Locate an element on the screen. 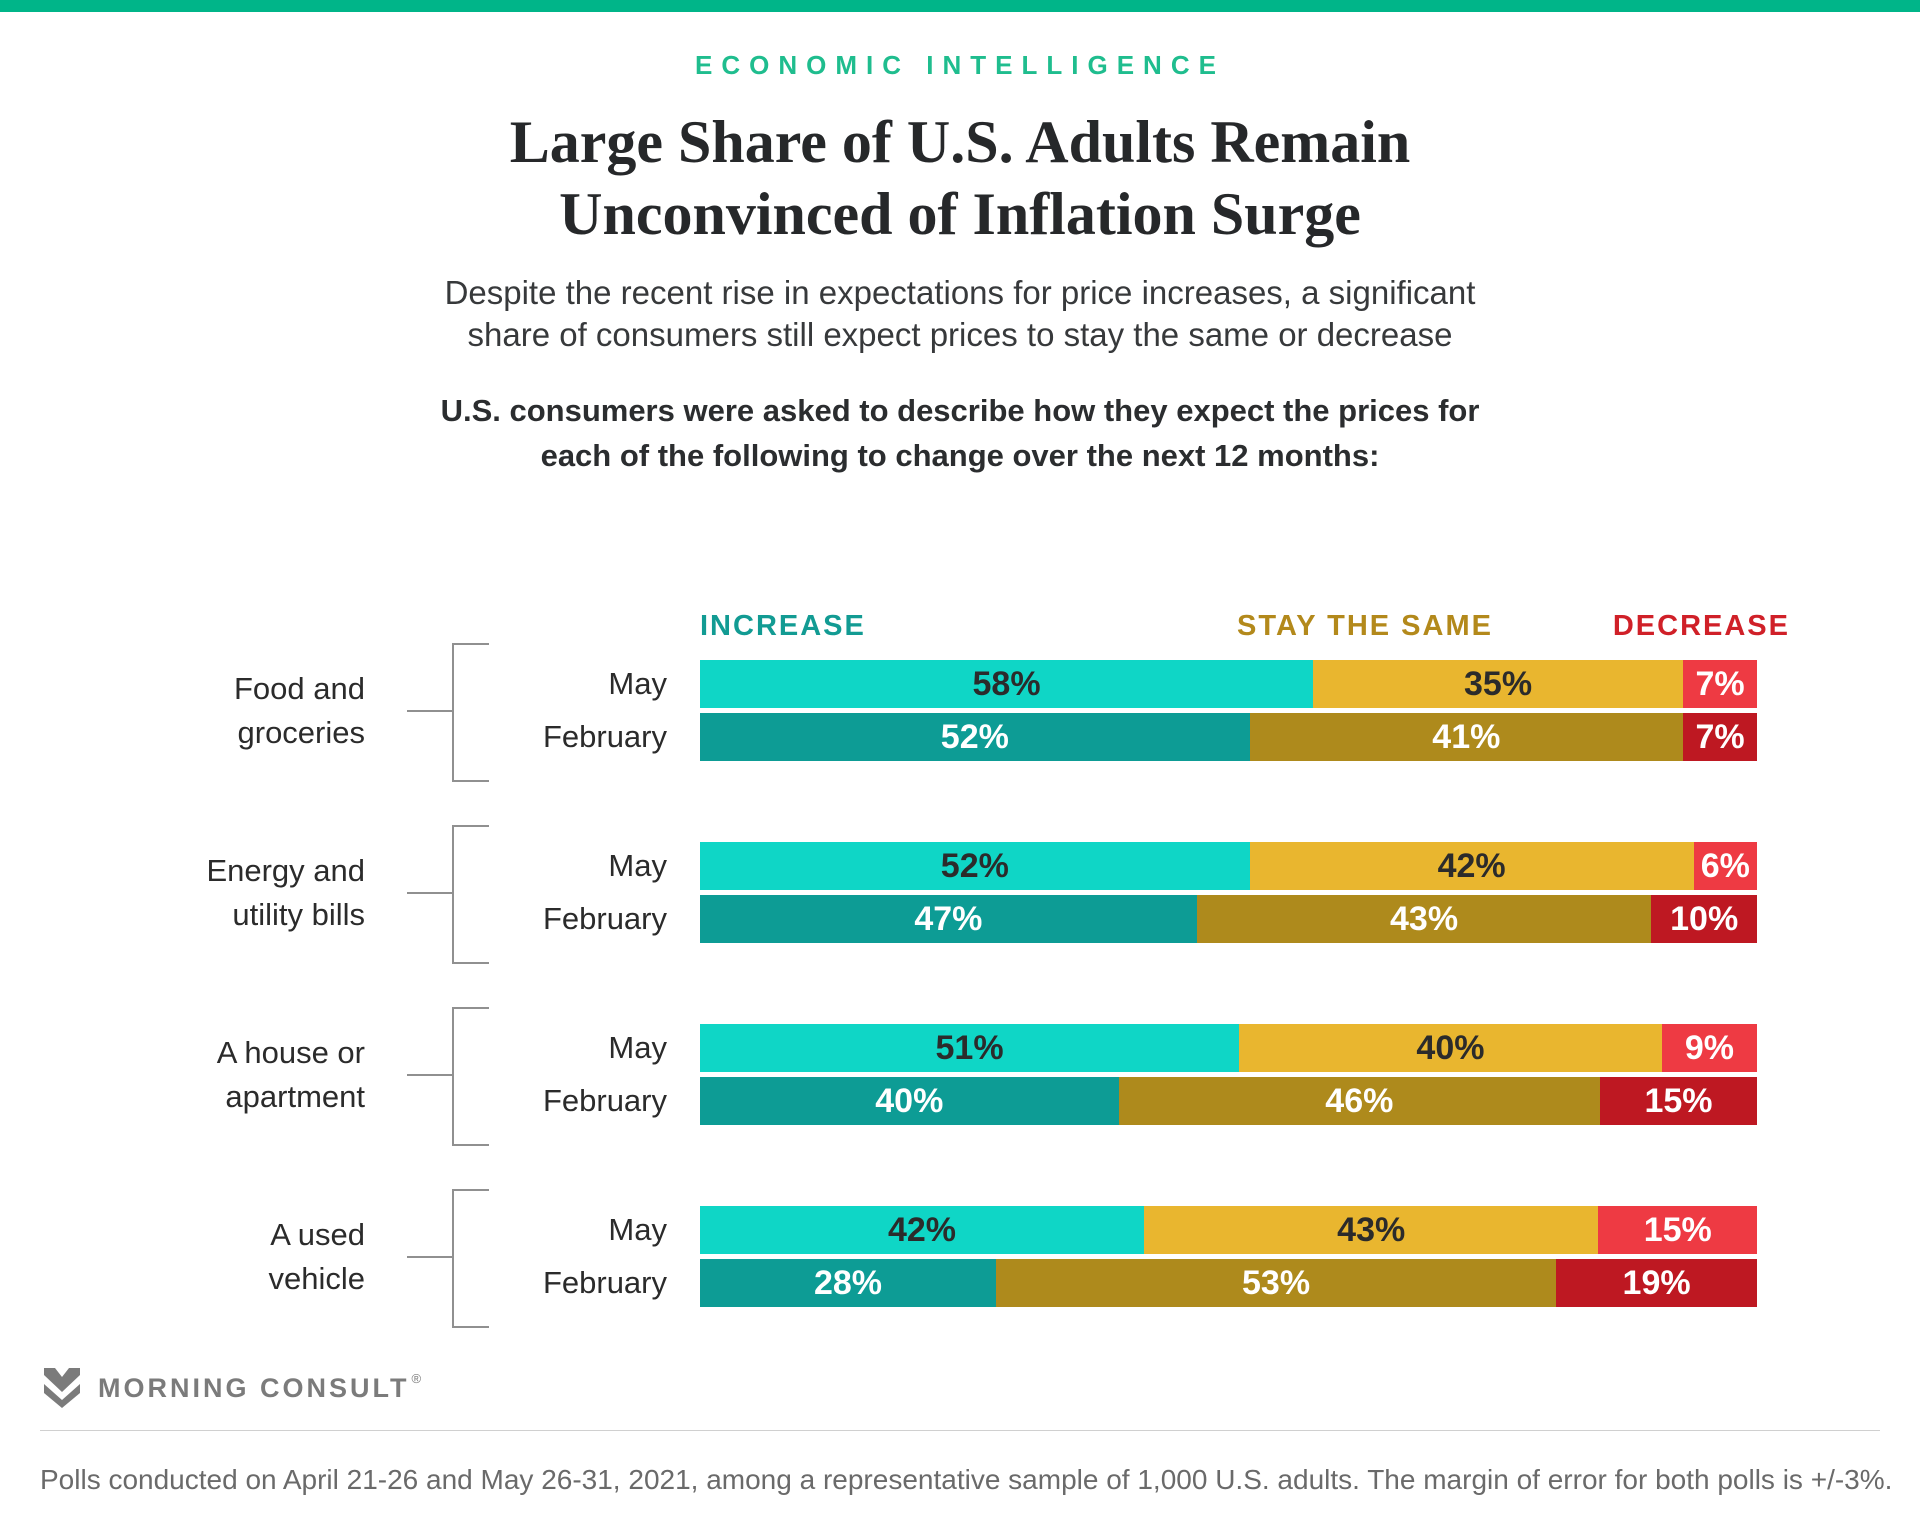 The height and width of the screenshot is (1536, 1920). bar-segment-value: 41% is located at coordinates (1466, 736).